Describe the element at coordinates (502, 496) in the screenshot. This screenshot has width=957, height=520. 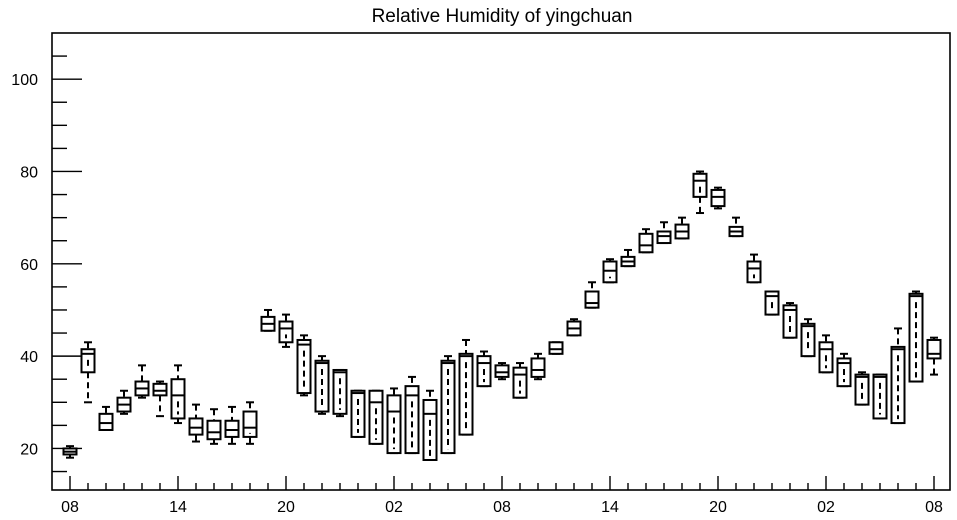
I see `x-axis: 08 14 20 02 08 14 20 02 08` at that location.